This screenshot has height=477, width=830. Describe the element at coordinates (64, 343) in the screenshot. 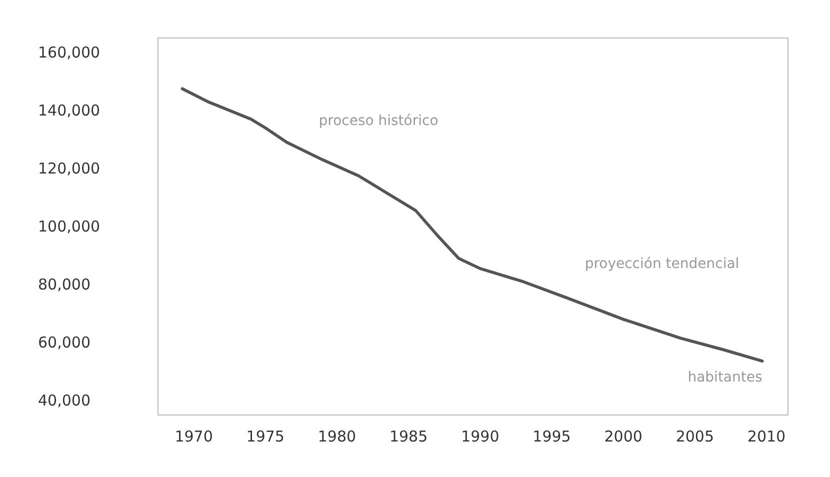

I see `y-tick-label: 60,000` at that location.